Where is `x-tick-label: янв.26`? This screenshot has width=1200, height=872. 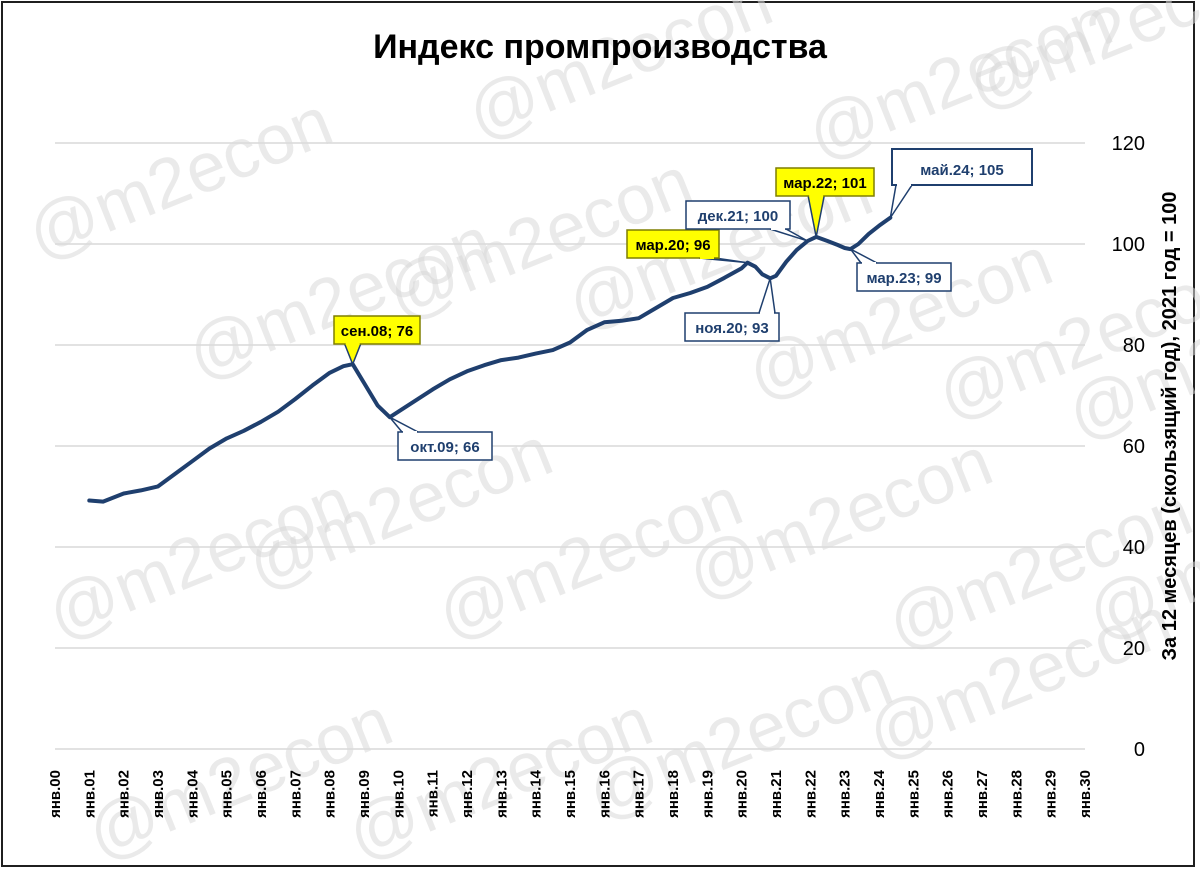
x-tick-label: янв.26 is located at coordinates (948, 794).